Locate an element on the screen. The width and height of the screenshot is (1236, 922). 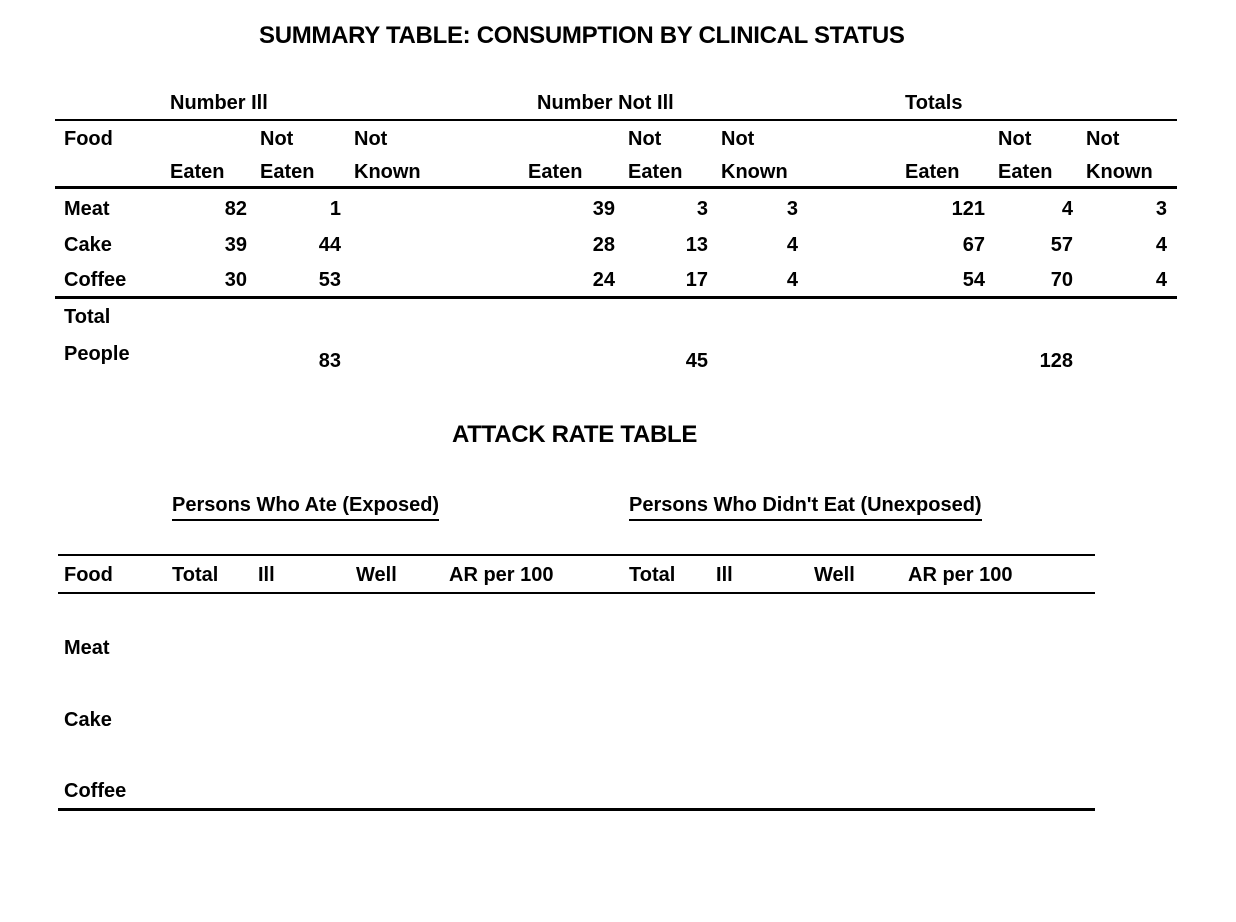
group-header-number-not-ill: Number Not Ill is located at coordinates (663, 103).